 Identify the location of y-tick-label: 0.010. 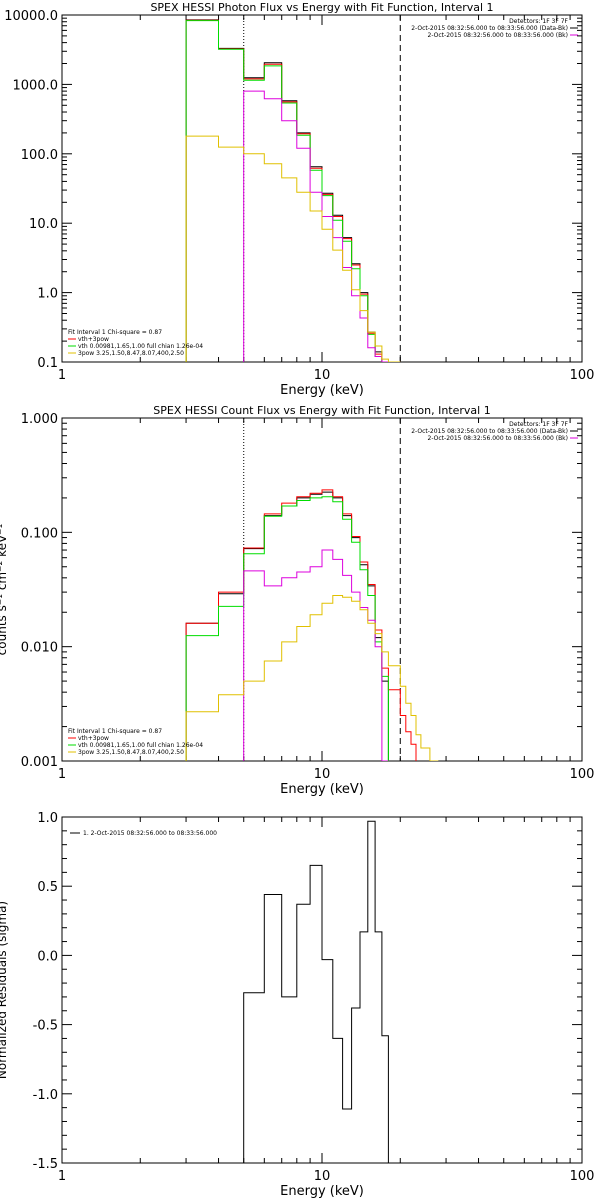
(39, 648).